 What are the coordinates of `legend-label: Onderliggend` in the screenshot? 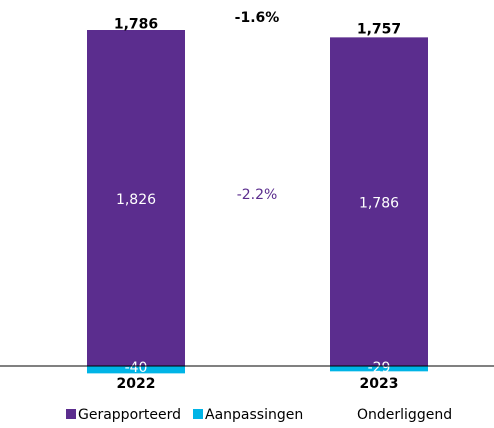 It's located at (404, 415).